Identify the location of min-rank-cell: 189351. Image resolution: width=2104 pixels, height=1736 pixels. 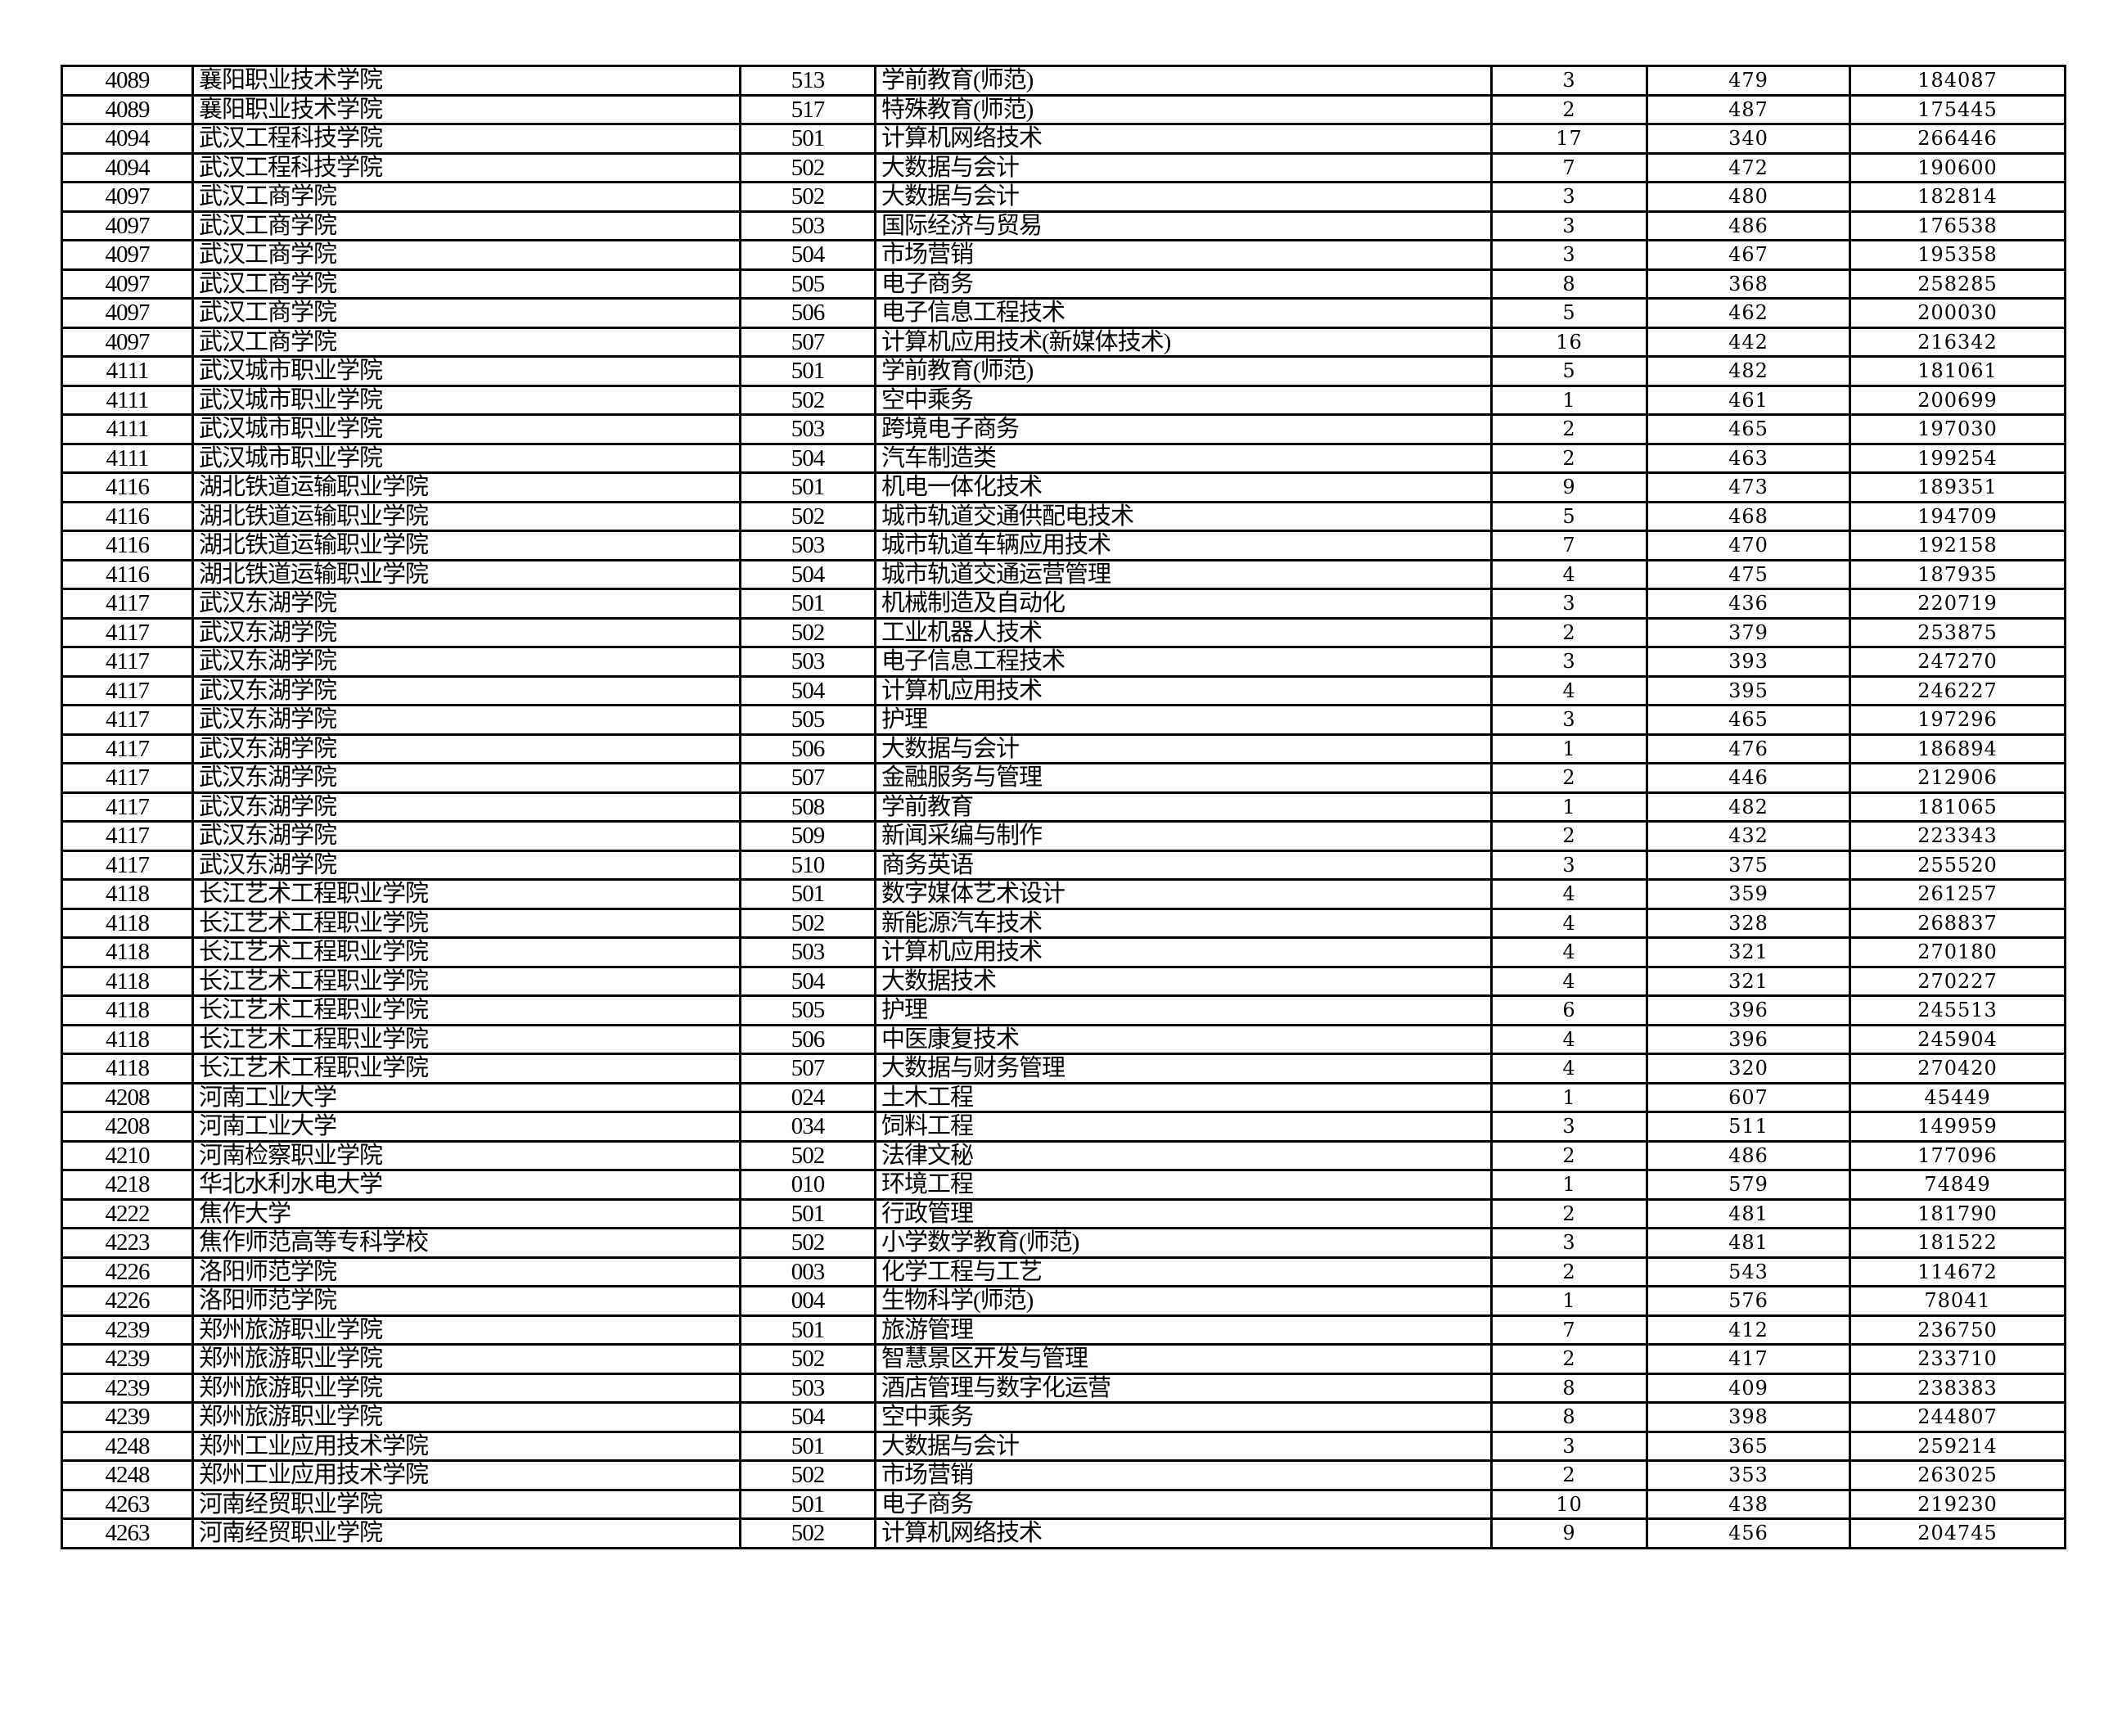
(1958, 487).